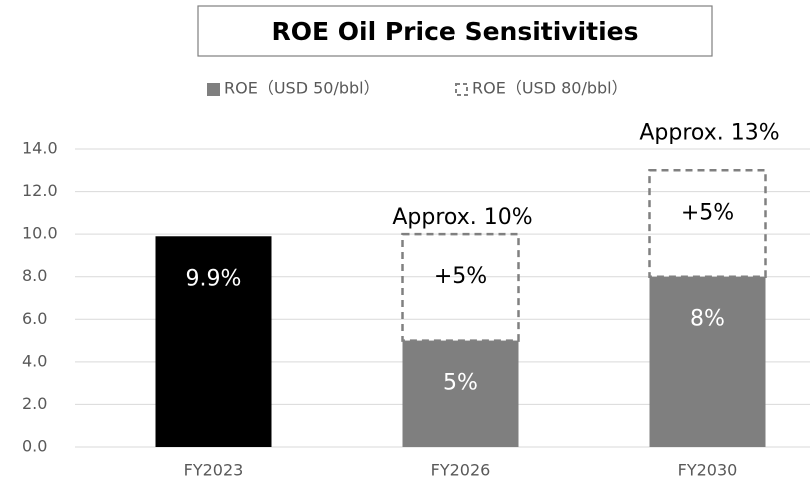  I want to click on data-label: 9.9%, so click(214, 278).